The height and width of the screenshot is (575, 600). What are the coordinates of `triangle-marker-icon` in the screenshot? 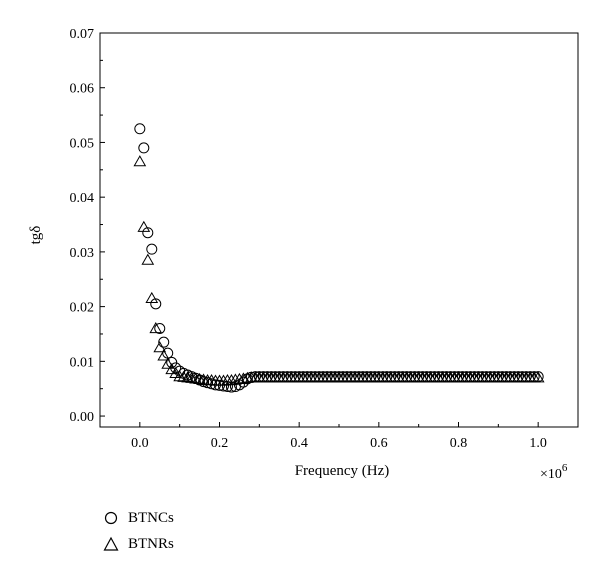 It's located at (111, 543).